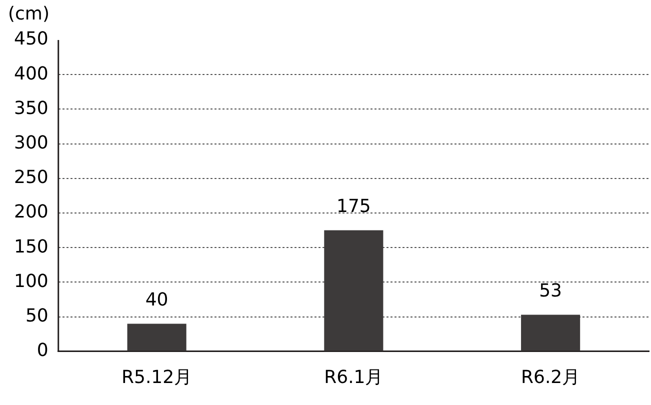  Describe the element at coordinates (31, 281) in the screenshot. I see `y-tick-label: 100` at that location.